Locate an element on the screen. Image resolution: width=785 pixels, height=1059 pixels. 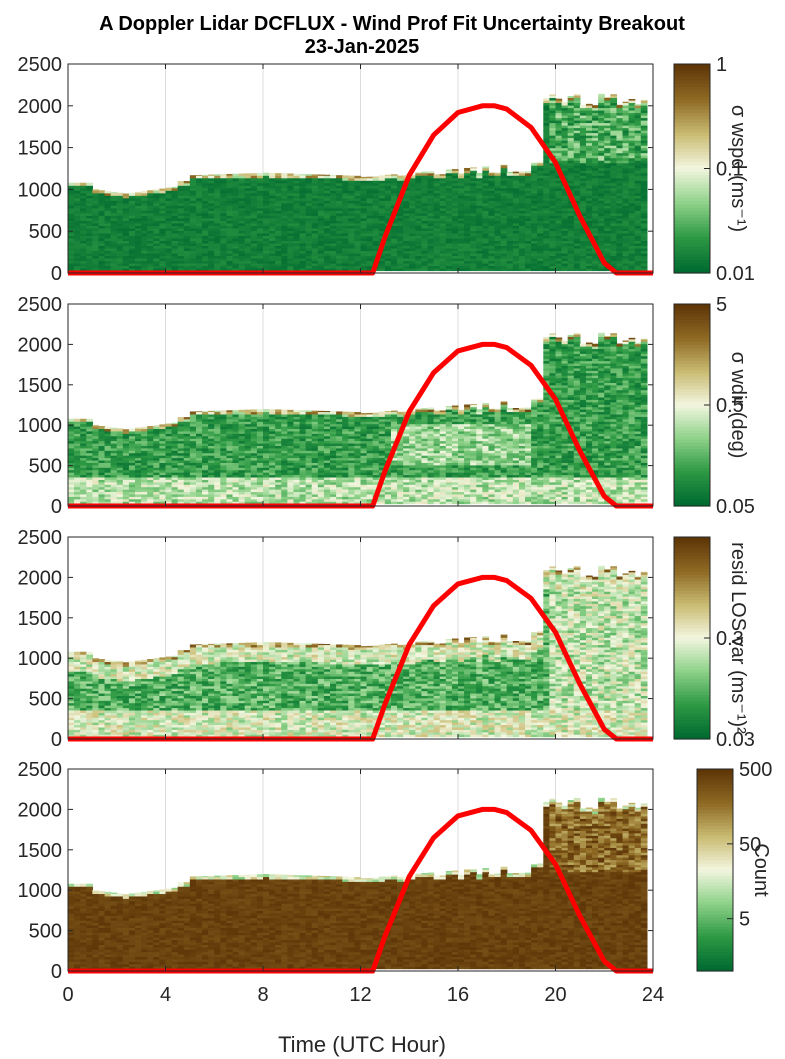
y-tick-label: 2000 is located at coordinates (40, 107).